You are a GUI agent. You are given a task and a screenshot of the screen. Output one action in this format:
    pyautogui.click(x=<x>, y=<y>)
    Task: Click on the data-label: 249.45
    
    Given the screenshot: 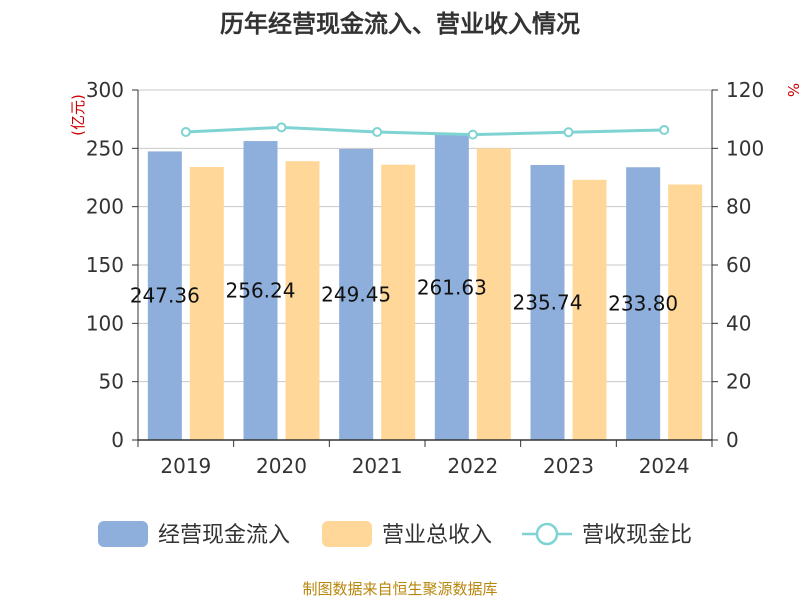 What is the action you would take?
    pyautogui.click(x=356, y=294)
    